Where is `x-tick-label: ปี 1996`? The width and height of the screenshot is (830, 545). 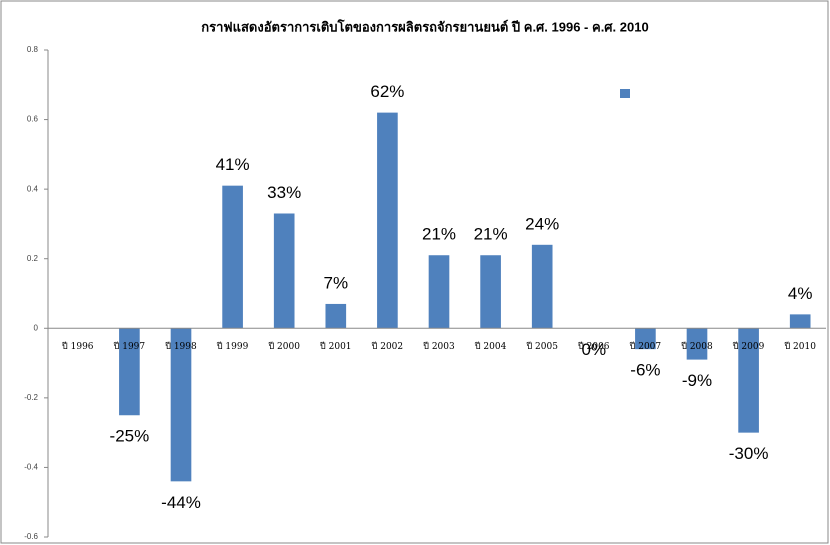 x-tick-label: ปี 1996 is located at coordinates (78, 346).